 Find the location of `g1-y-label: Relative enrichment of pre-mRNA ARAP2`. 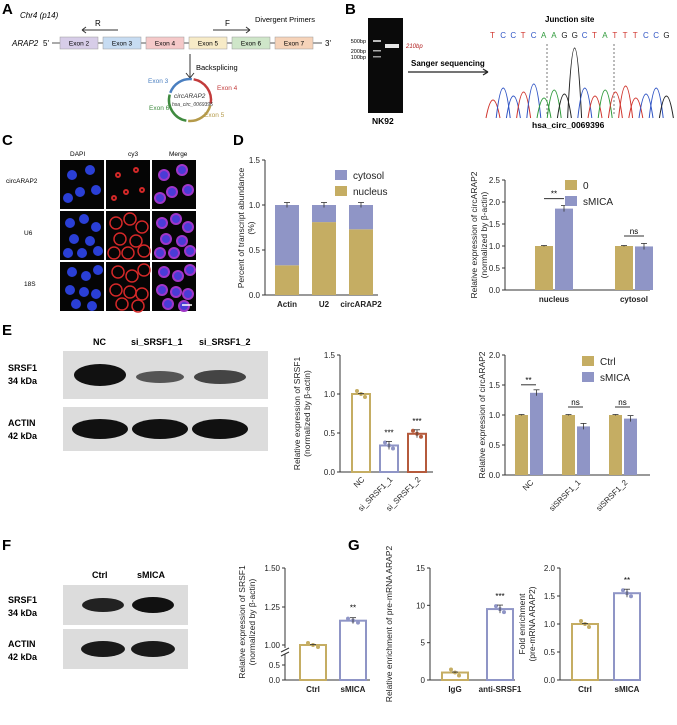

g1-y-label: Relative enrichment of pre-mRNA ARAP2 is located at coordinates (389, 624).